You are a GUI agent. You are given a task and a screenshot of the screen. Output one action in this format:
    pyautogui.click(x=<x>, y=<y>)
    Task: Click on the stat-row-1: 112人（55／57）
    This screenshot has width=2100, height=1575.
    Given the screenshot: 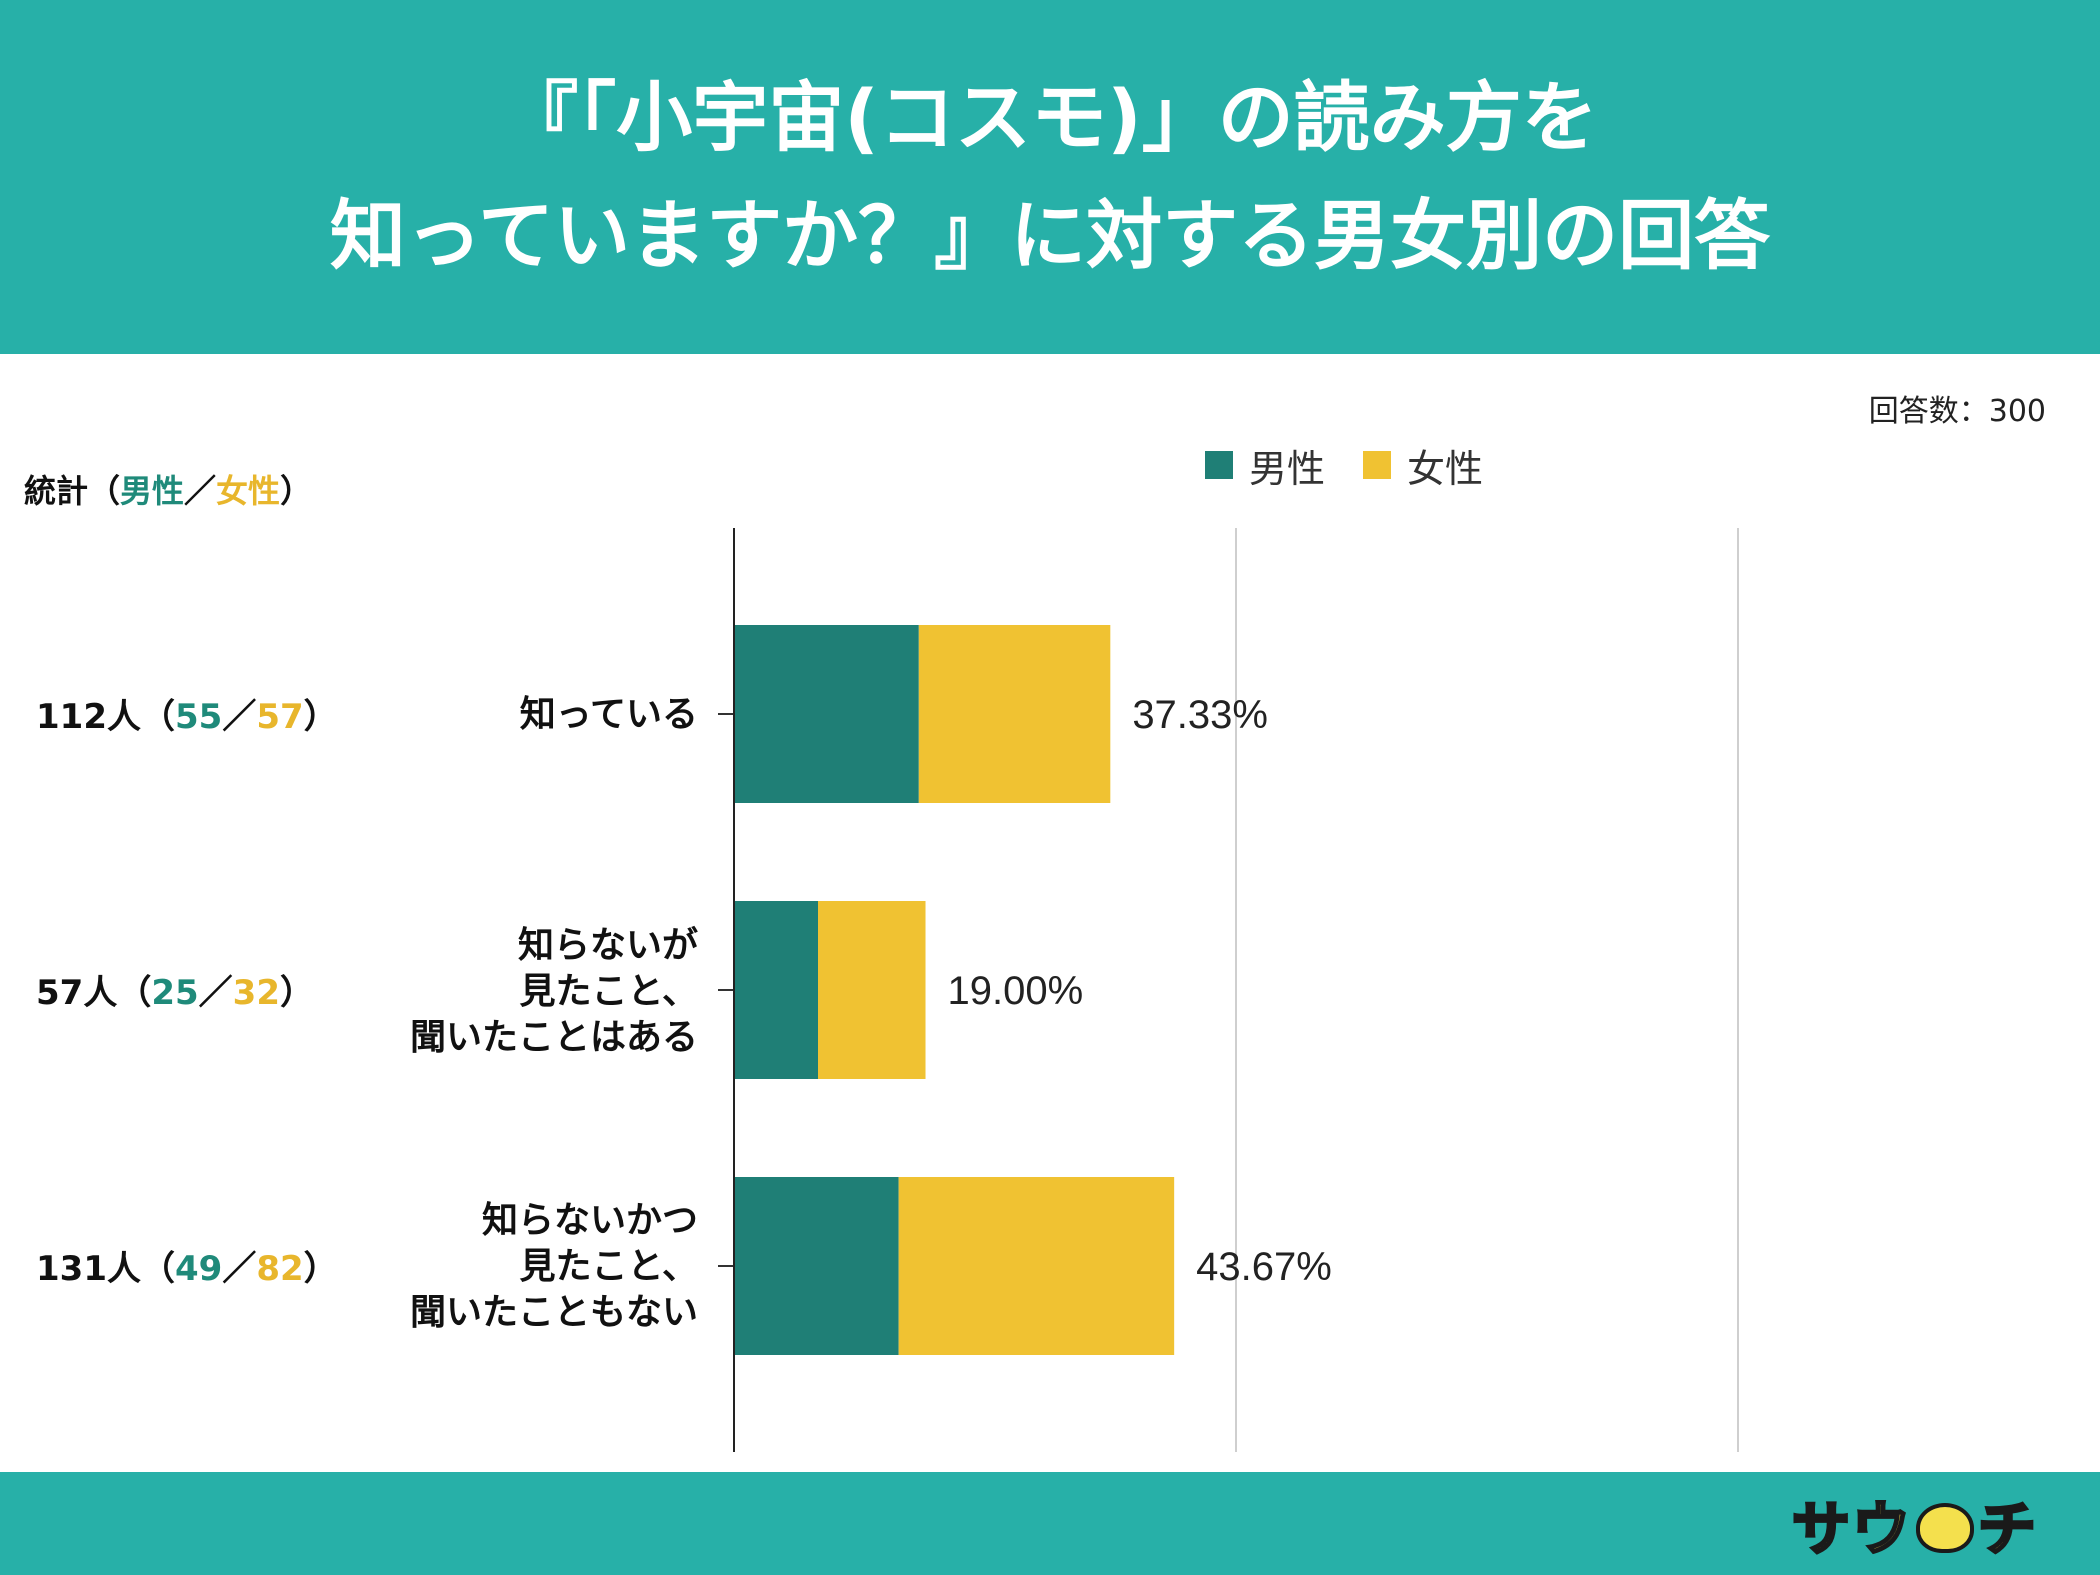 What is the action you would take?
    pyautogui.click(x=187, y=717)
    